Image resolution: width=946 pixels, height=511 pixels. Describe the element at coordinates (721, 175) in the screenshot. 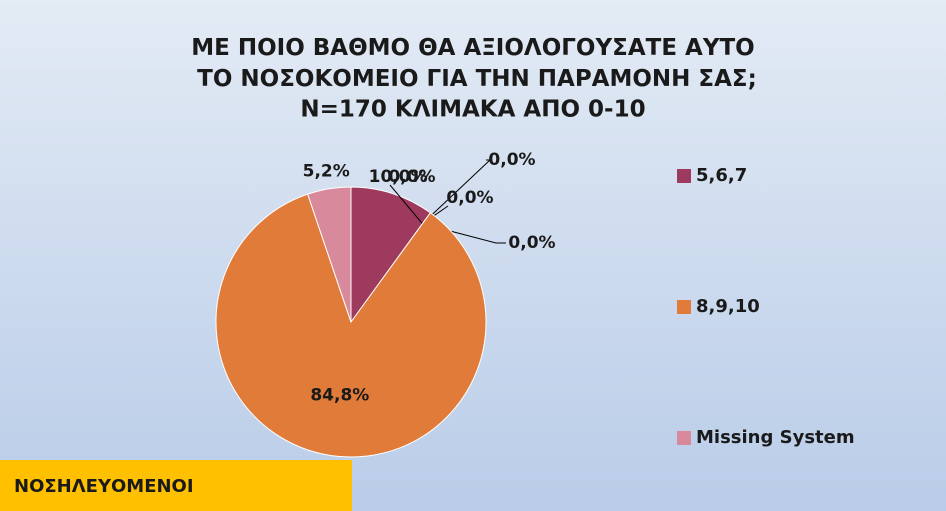

I see `legend-label: 5,6,7` at that location.